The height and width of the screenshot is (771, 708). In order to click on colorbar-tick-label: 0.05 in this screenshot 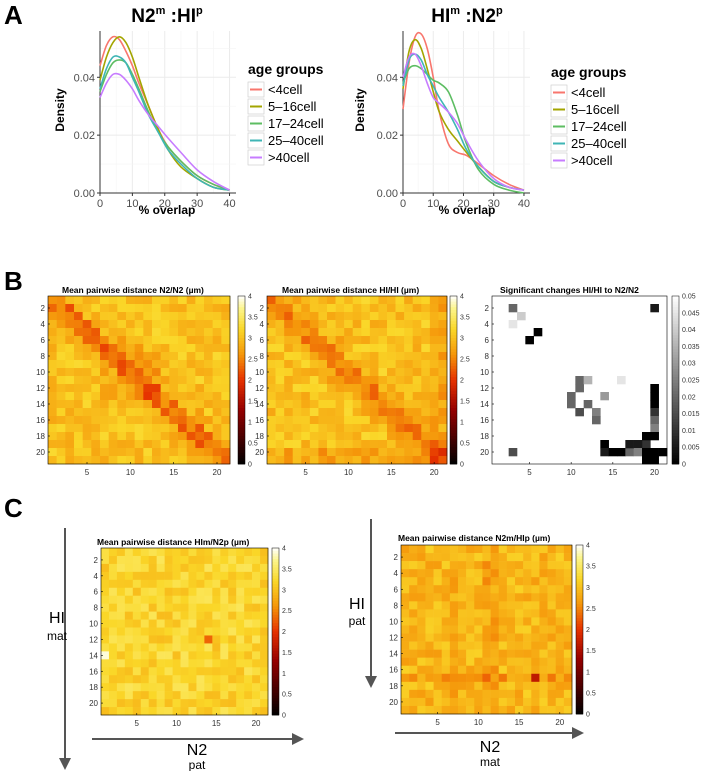, I will do `click(689, 297)`.